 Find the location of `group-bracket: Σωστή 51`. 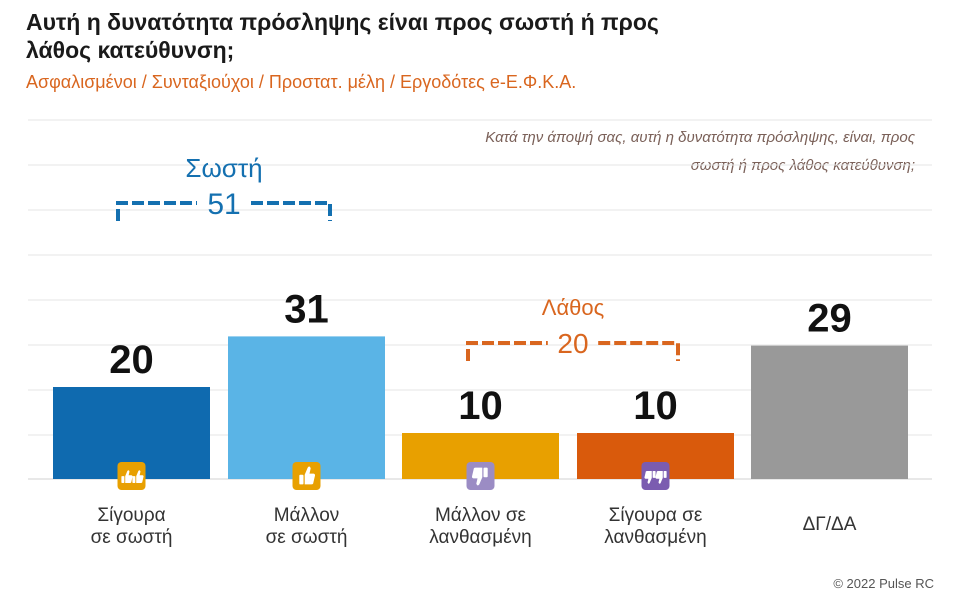

group-bracket: Σωστή 51 is located at coordinates (224, 187).